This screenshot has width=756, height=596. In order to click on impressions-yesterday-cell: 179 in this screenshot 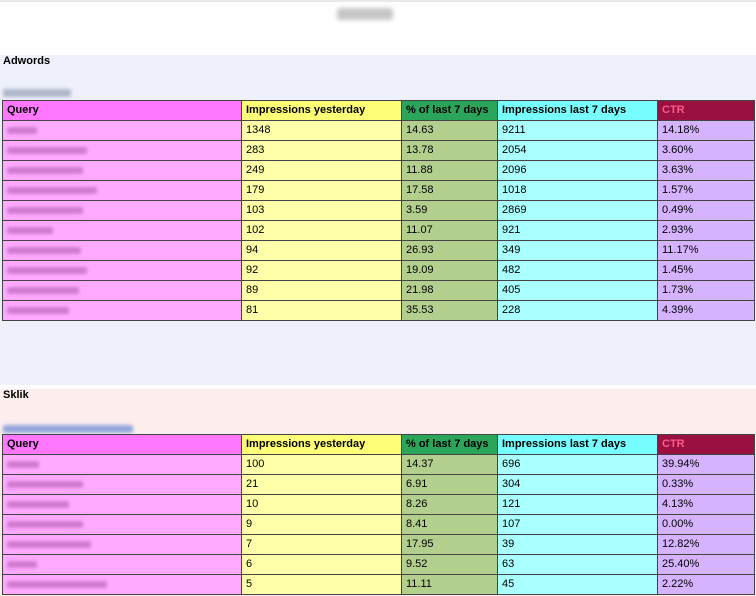, I will do `click(321, 190)`.